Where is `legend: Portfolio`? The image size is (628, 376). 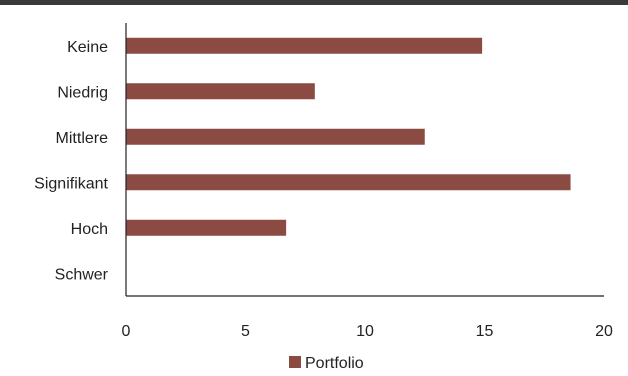
legend: Portfolio is located at coordinates (326, 363).